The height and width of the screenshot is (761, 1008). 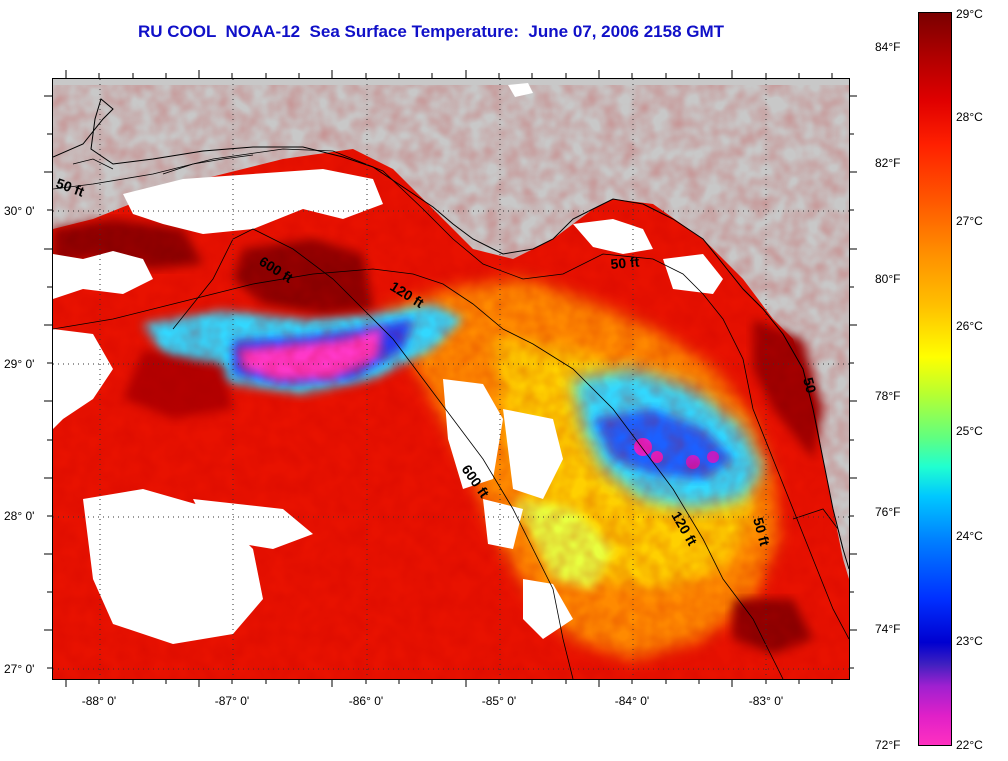 What do you see at coordinates (19, 516) in the screenshot?
I see `lat-label: 28° 0'` at bounding box center [19, 516].